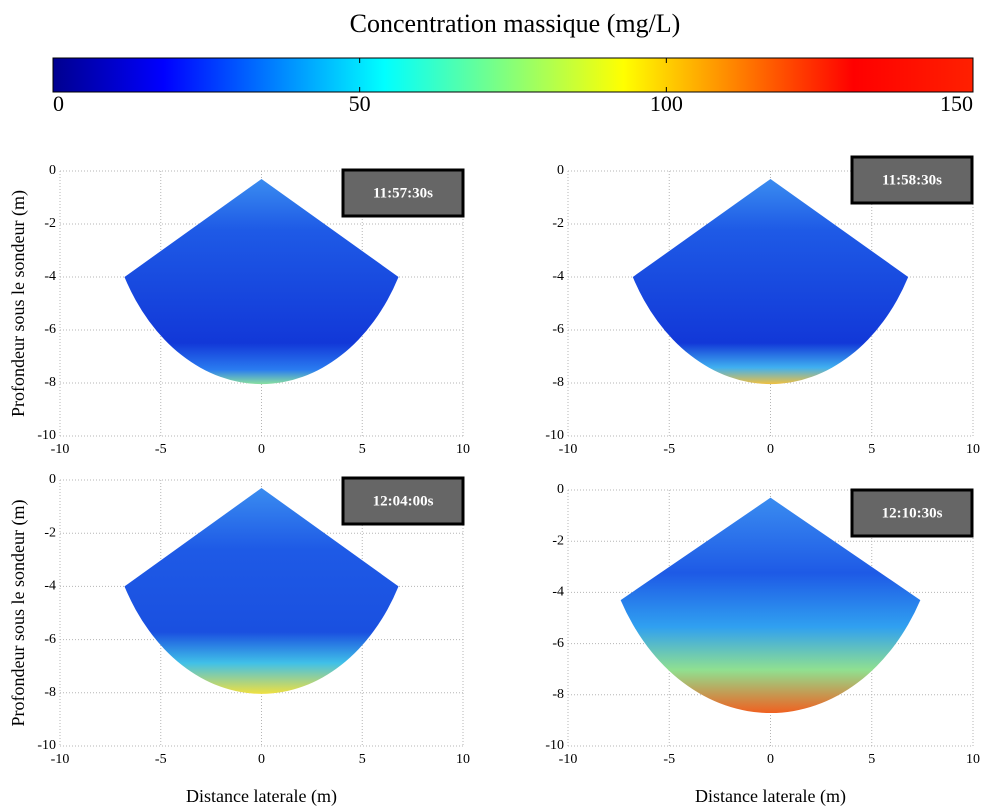 The width and height of the screenshot is (997, 809). I want to click on timestamp: 12:10:30s, so click(912, 513).